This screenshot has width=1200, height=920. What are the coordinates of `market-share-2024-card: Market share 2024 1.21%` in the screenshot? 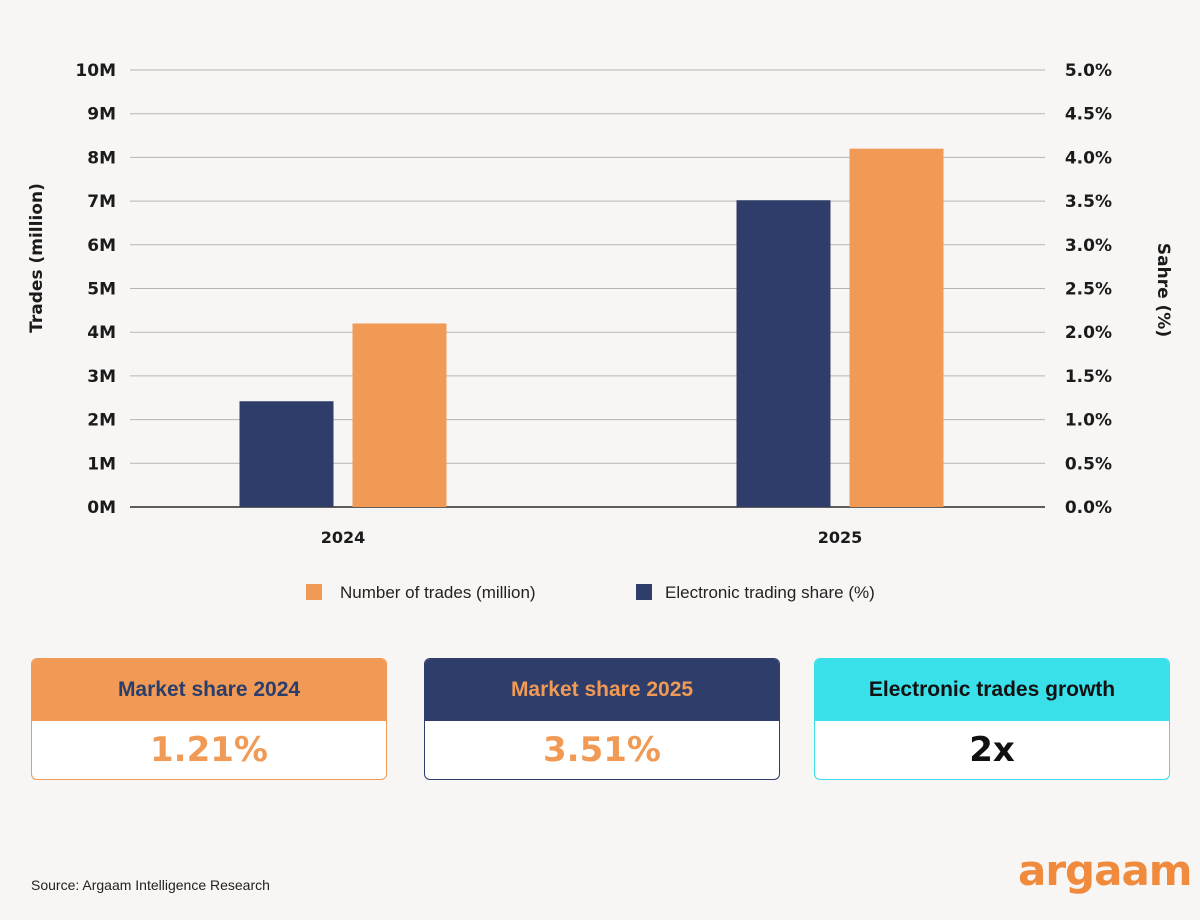 It's located at (209, 719).